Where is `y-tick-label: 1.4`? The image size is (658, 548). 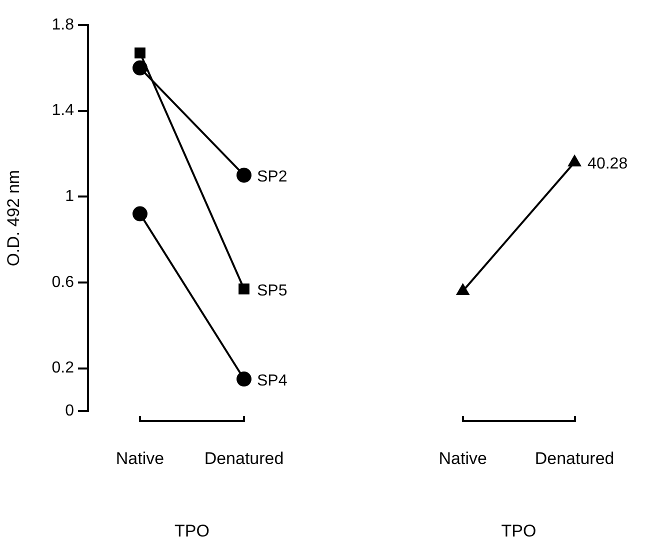
y-tick-label: 1.4 is located at coordinates (63, 111).